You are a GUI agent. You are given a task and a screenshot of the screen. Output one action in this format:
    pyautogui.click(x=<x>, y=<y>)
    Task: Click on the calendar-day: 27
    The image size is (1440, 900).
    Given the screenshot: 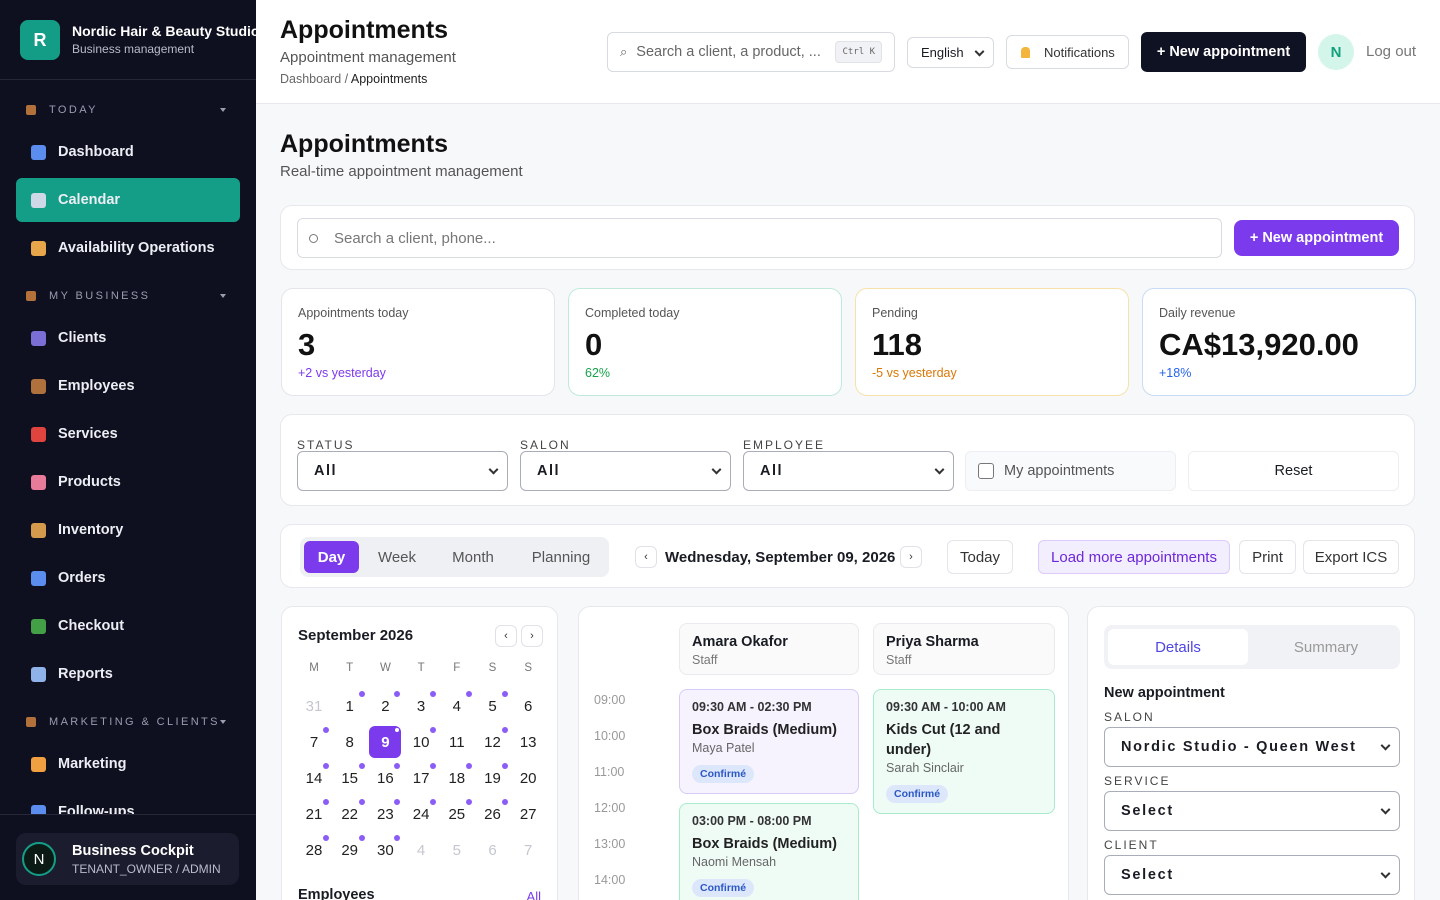 What is the action you would take?
    pyautogui.click(x=528, y=814)
    